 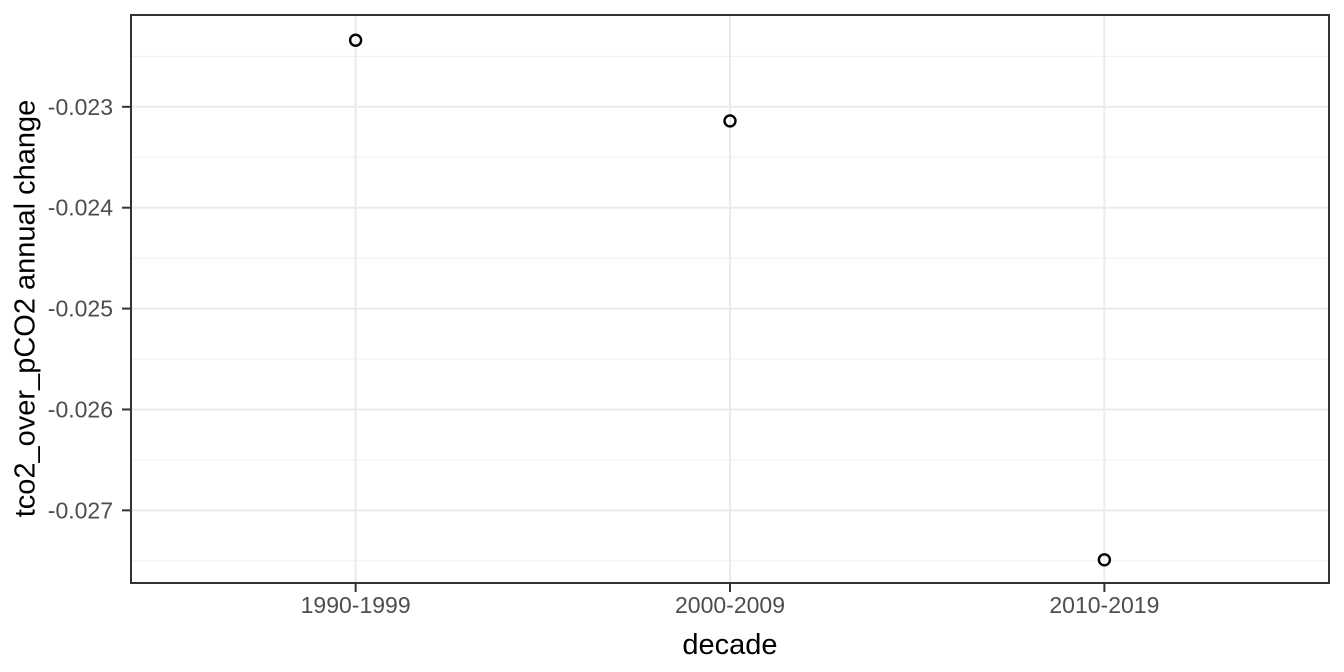 I want to click on y-axis-title: tco2_over_pCO2 annual change, so click(x=25, y=308).